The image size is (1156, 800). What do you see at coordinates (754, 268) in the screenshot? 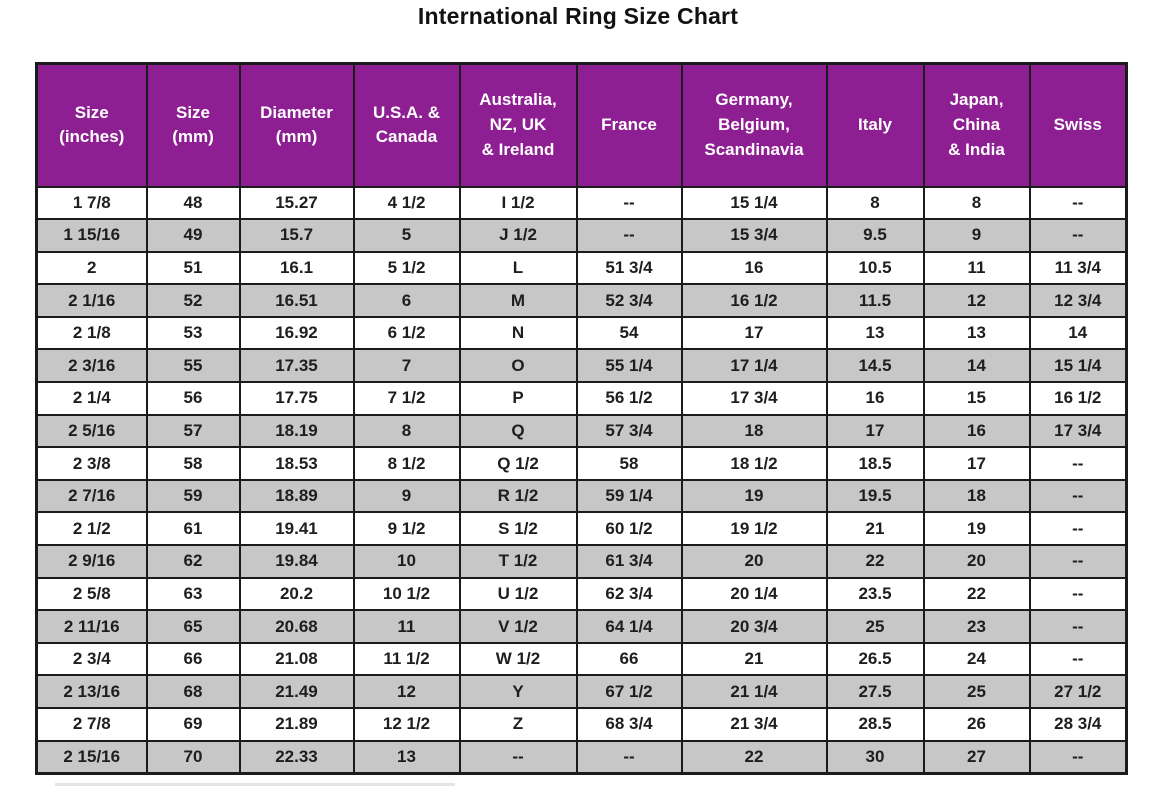
I see `table-cell: 16` at bounding box center [754, 268].